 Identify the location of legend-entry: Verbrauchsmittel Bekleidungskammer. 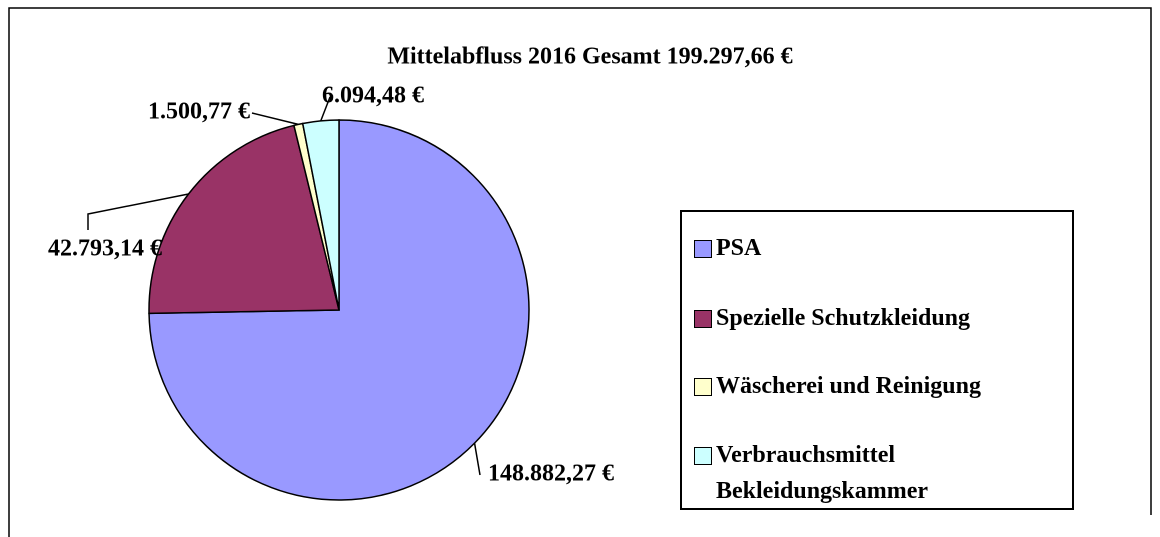
(879, 473).